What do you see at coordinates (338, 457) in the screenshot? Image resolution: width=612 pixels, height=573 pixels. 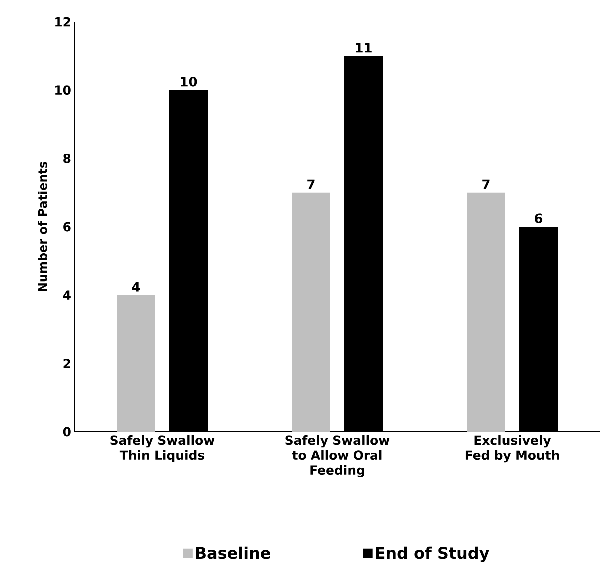 I see `x-tick-label: Safely Swallow to Allow Oral Feeding` at bounding box center [338, 457].